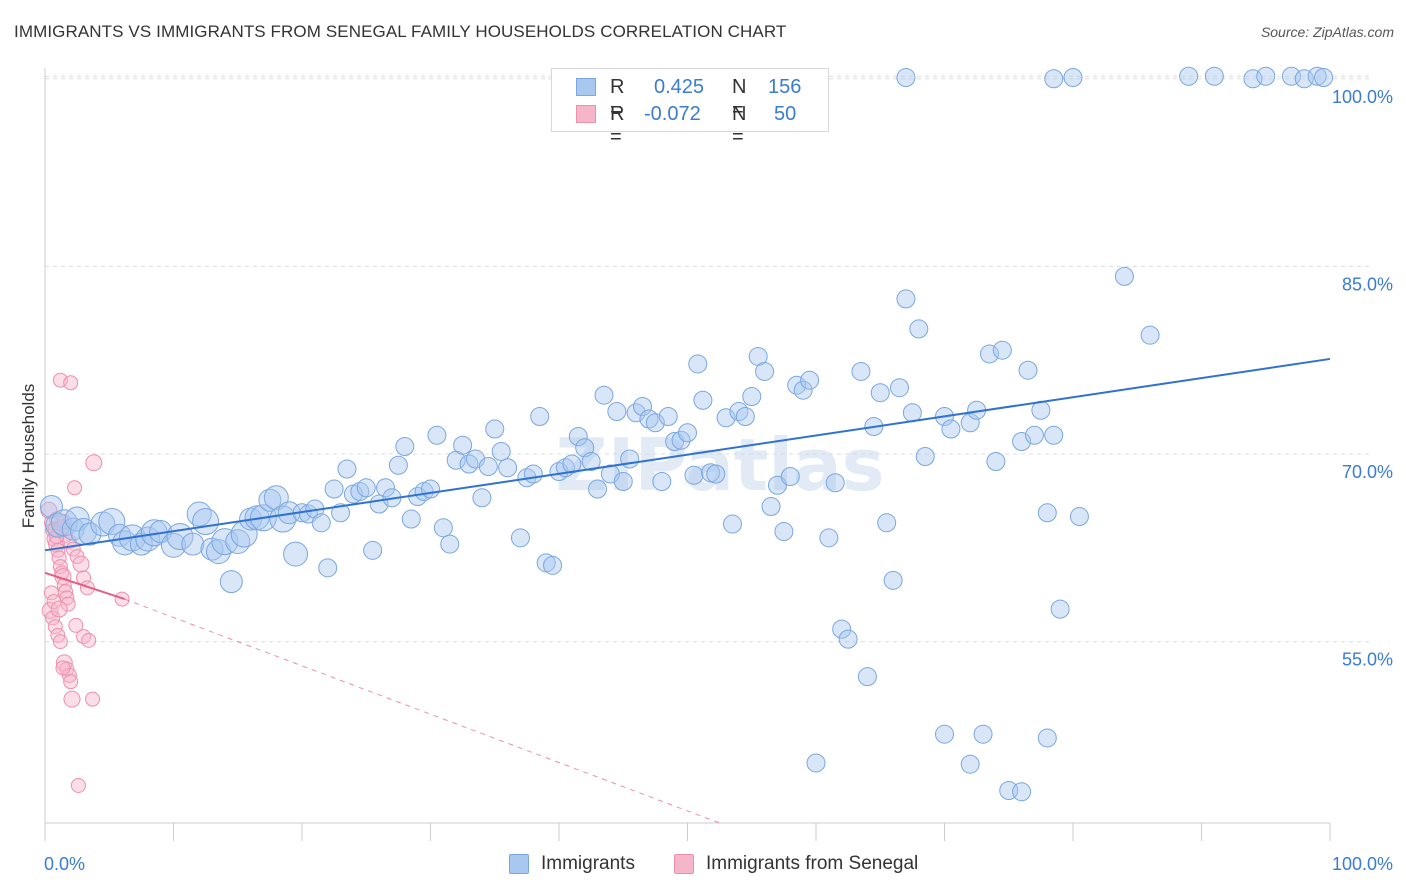 This screenshot has height=892, width=1406. What do you see at coordinates (1367, 284) in the screenshot?
I see `y-tick-label: 85.0%` at bounding box center [1367, 284].